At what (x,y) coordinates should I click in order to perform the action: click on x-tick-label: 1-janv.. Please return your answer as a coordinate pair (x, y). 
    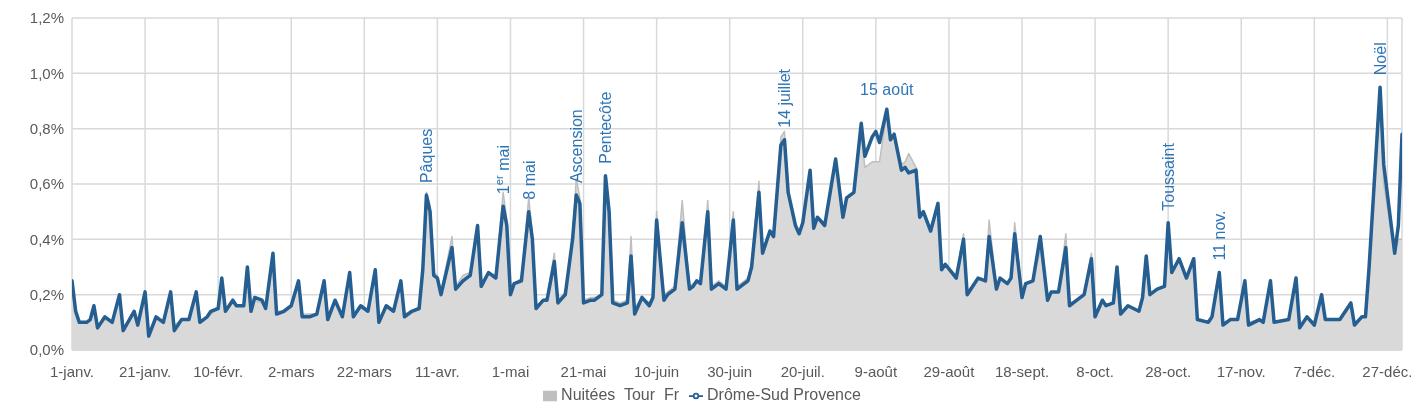
    Looking at the image, I should click on (72, 371).